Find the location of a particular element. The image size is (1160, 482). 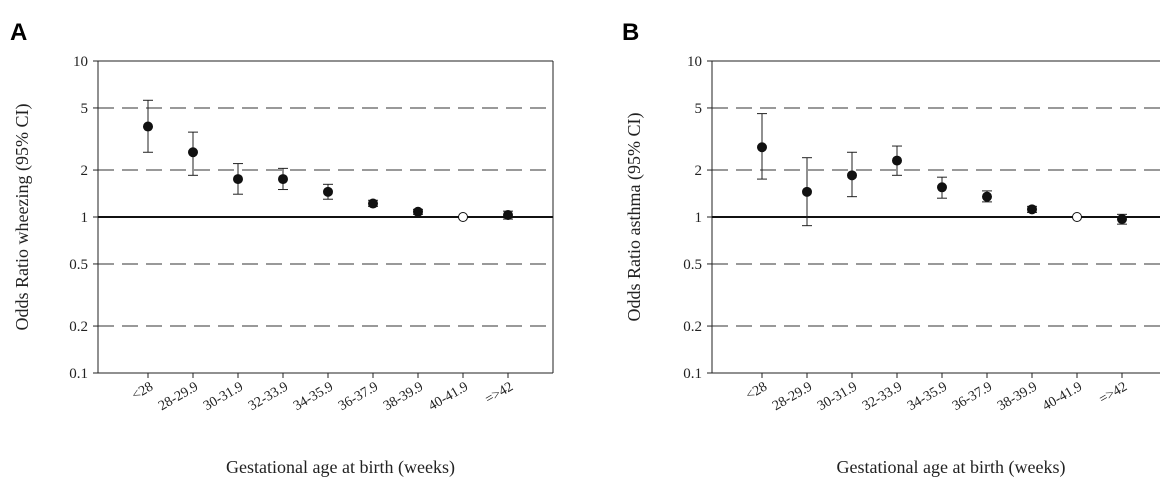

y-axis-title: Odds Ratio asthma (95% CI) is located at coordinates (634, 217).